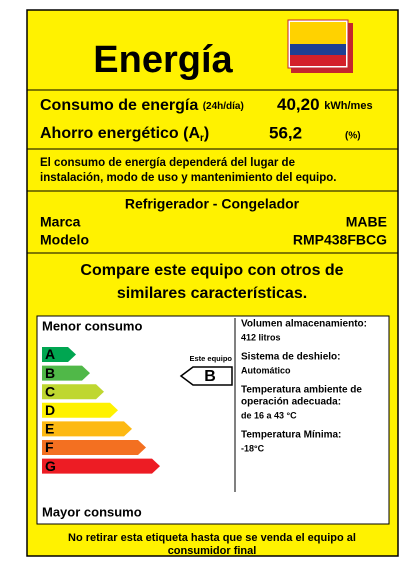  Describe the element at coordinates (124, 134) in the screenshot. I see `savings-label: Ahorro energético (Ar)` at that location.